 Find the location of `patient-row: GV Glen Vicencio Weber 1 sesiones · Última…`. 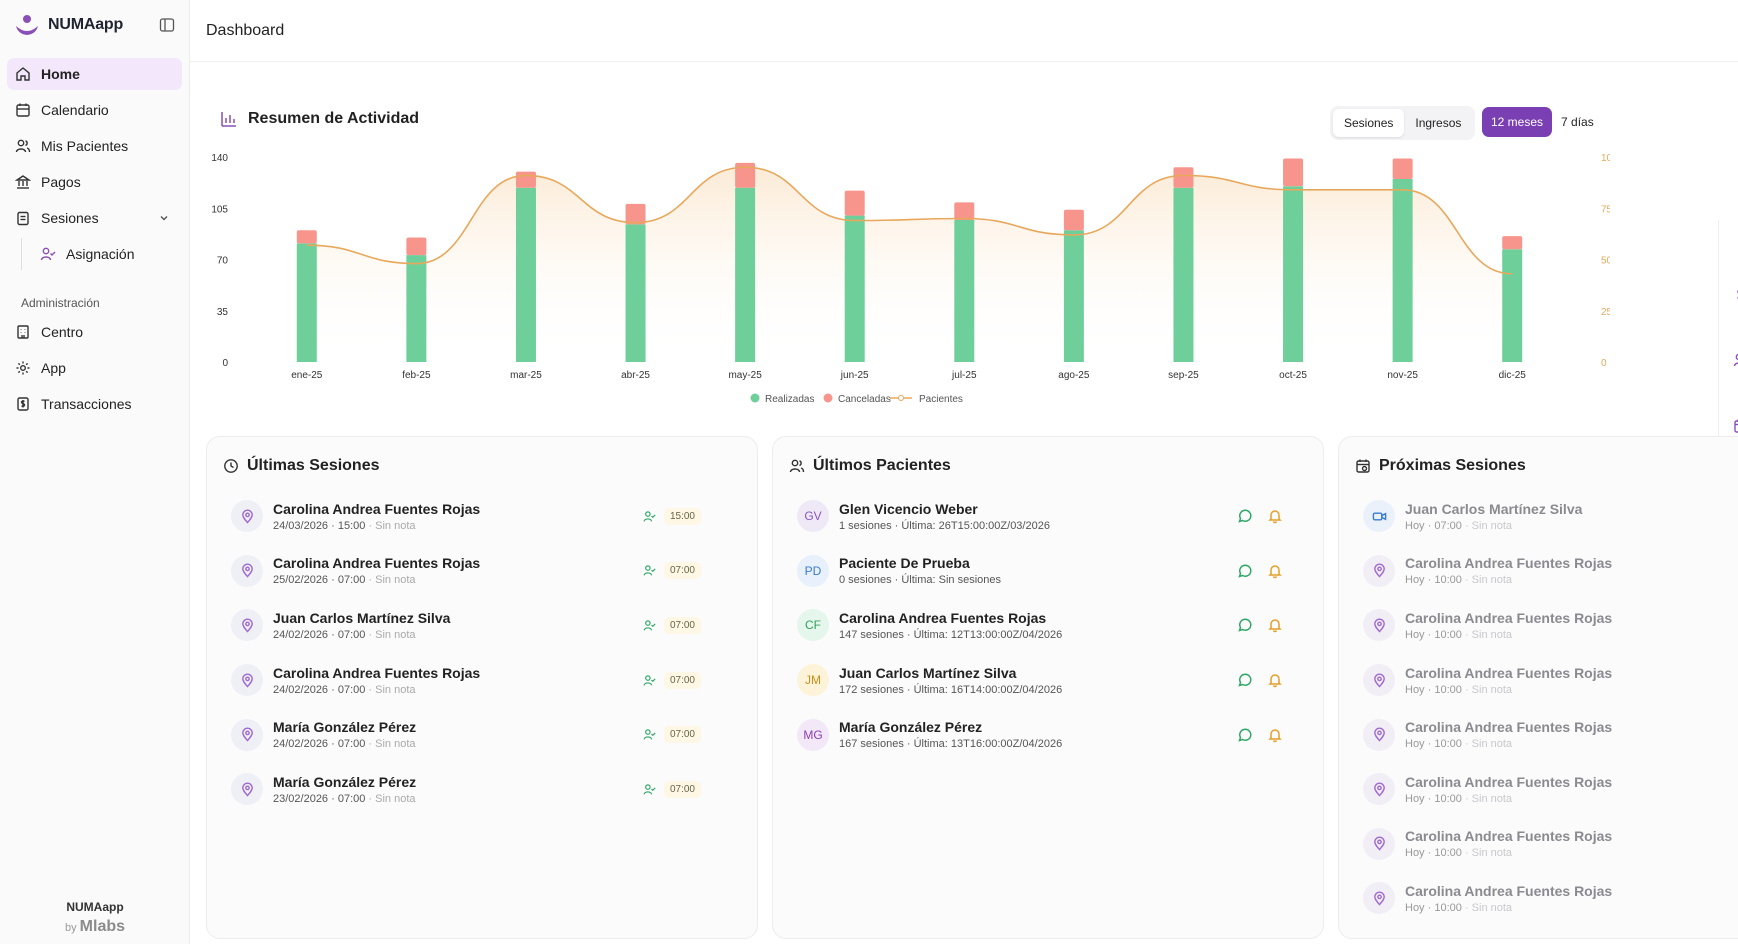

patient-row: GV Glen Vicencio Weber 1 sesiones · Última… is located at coordinates (1048, 516).